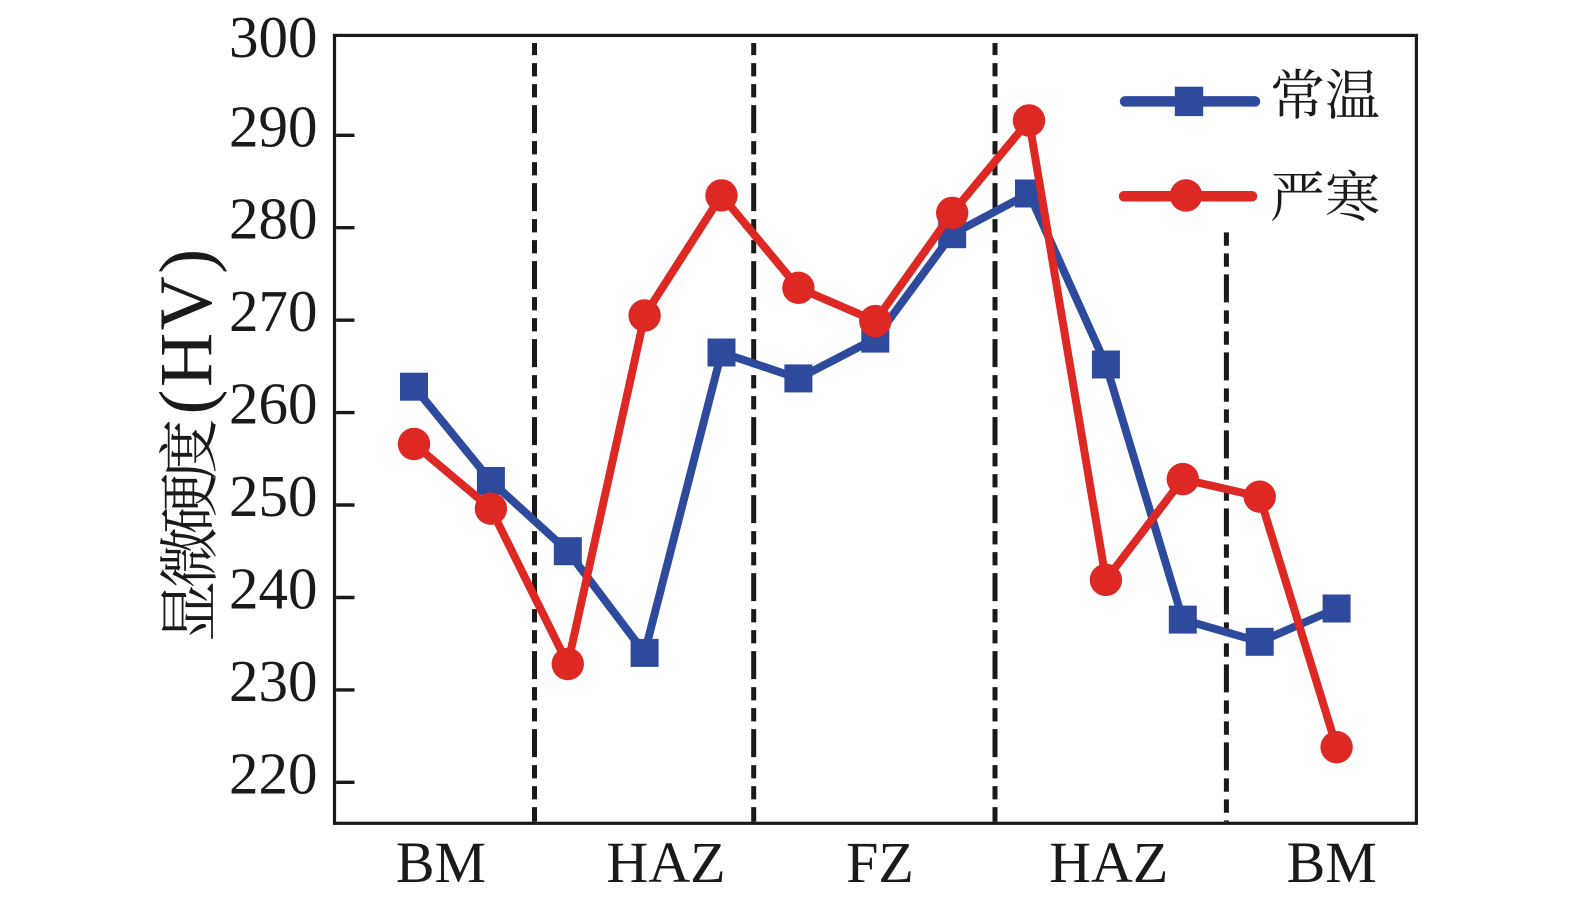 The height and width of the screenshot is (909, 1575). I want to click on svg-text: 220, so click(273, 773).